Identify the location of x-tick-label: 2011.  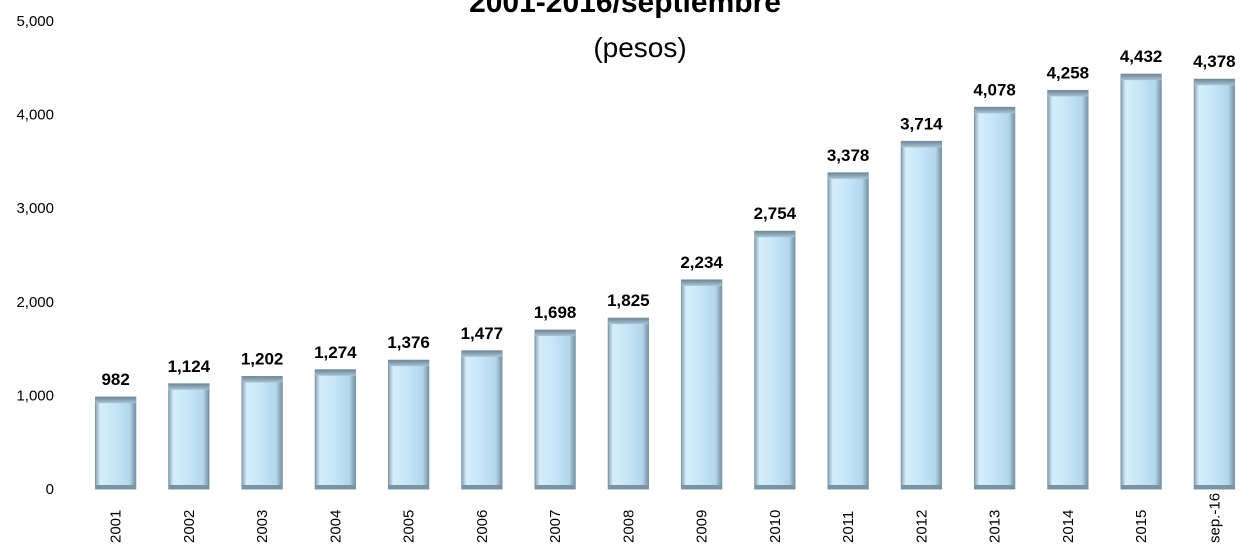
(848, 527).